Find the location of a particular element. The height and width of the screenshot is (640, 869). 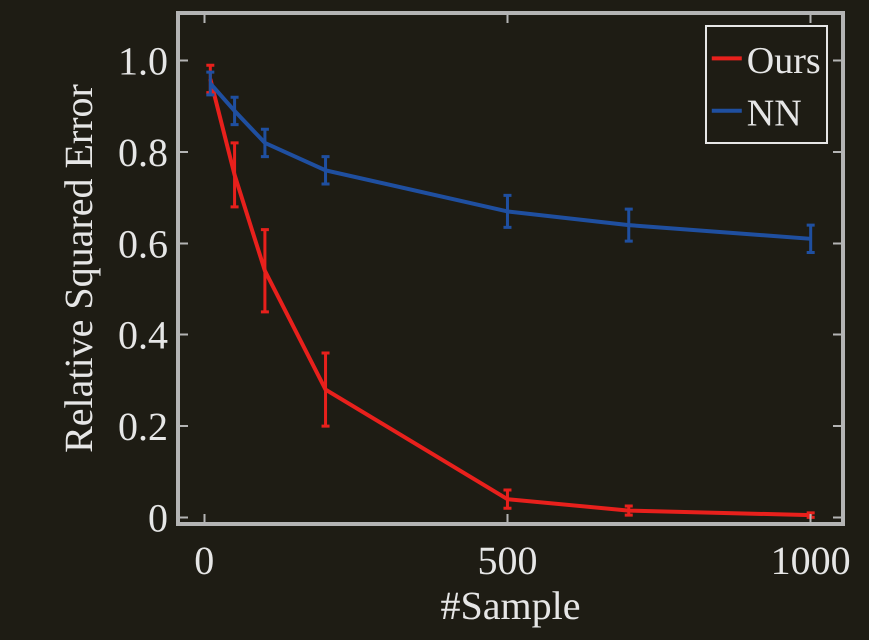

x-tick-label: 0 is located at coordinates (204, 560).